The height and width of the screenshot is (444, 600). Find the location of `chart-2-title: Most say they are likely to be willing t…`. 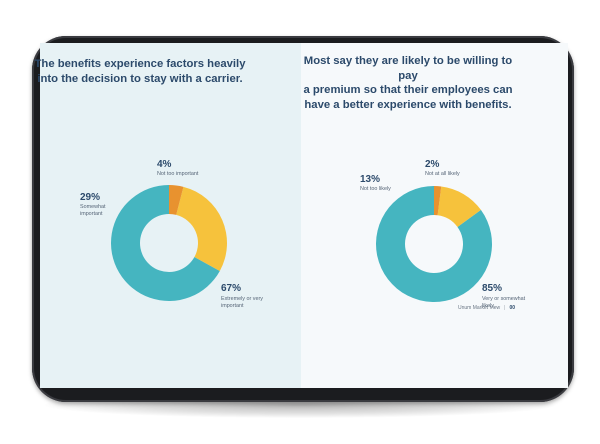

chart-2-title: Most say they are likely to be willing t… is located at coordinates (408, 83).